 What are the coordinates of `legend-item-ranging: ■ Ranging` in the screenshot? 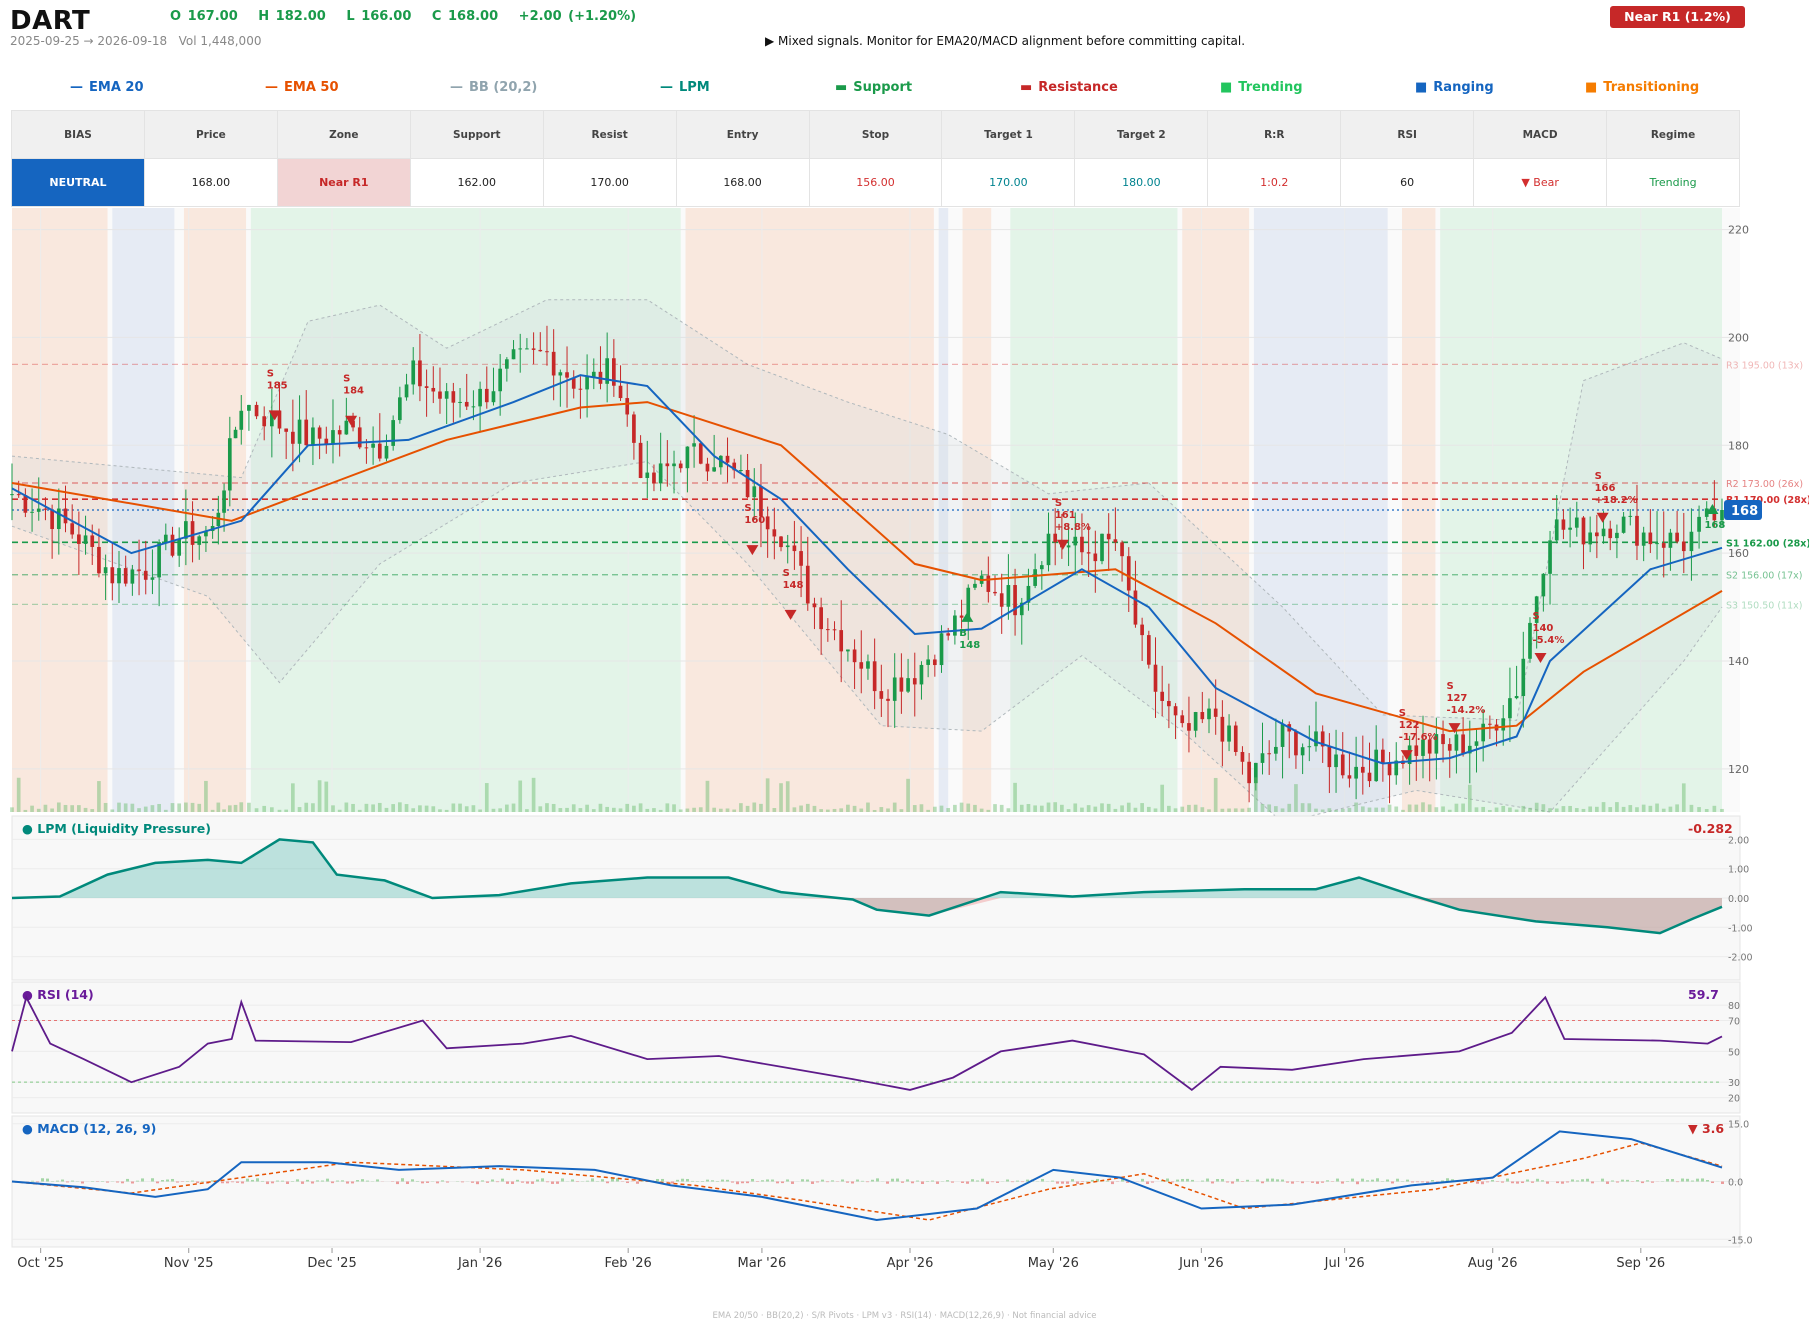 It's located at (1454, 87).